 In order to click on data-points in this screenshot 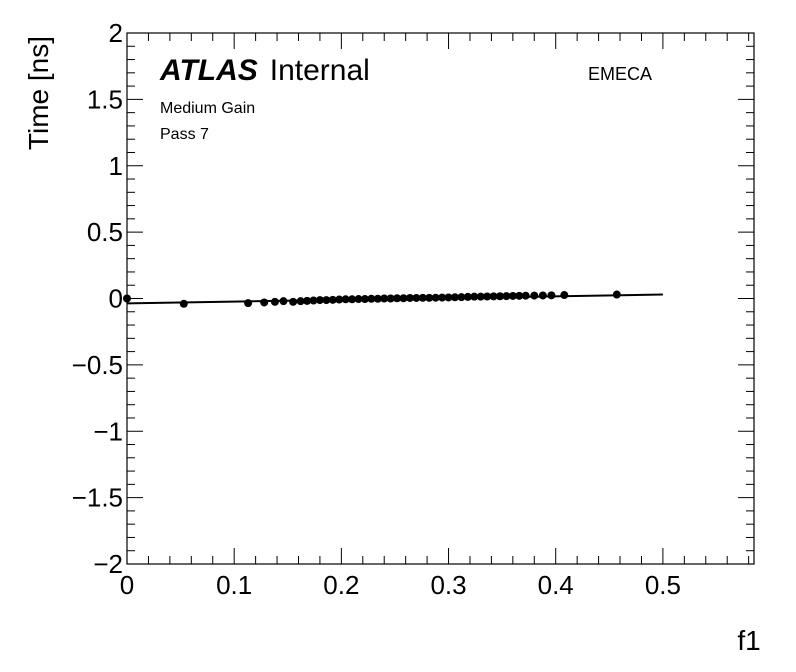, I will do `click(372, 299)`.